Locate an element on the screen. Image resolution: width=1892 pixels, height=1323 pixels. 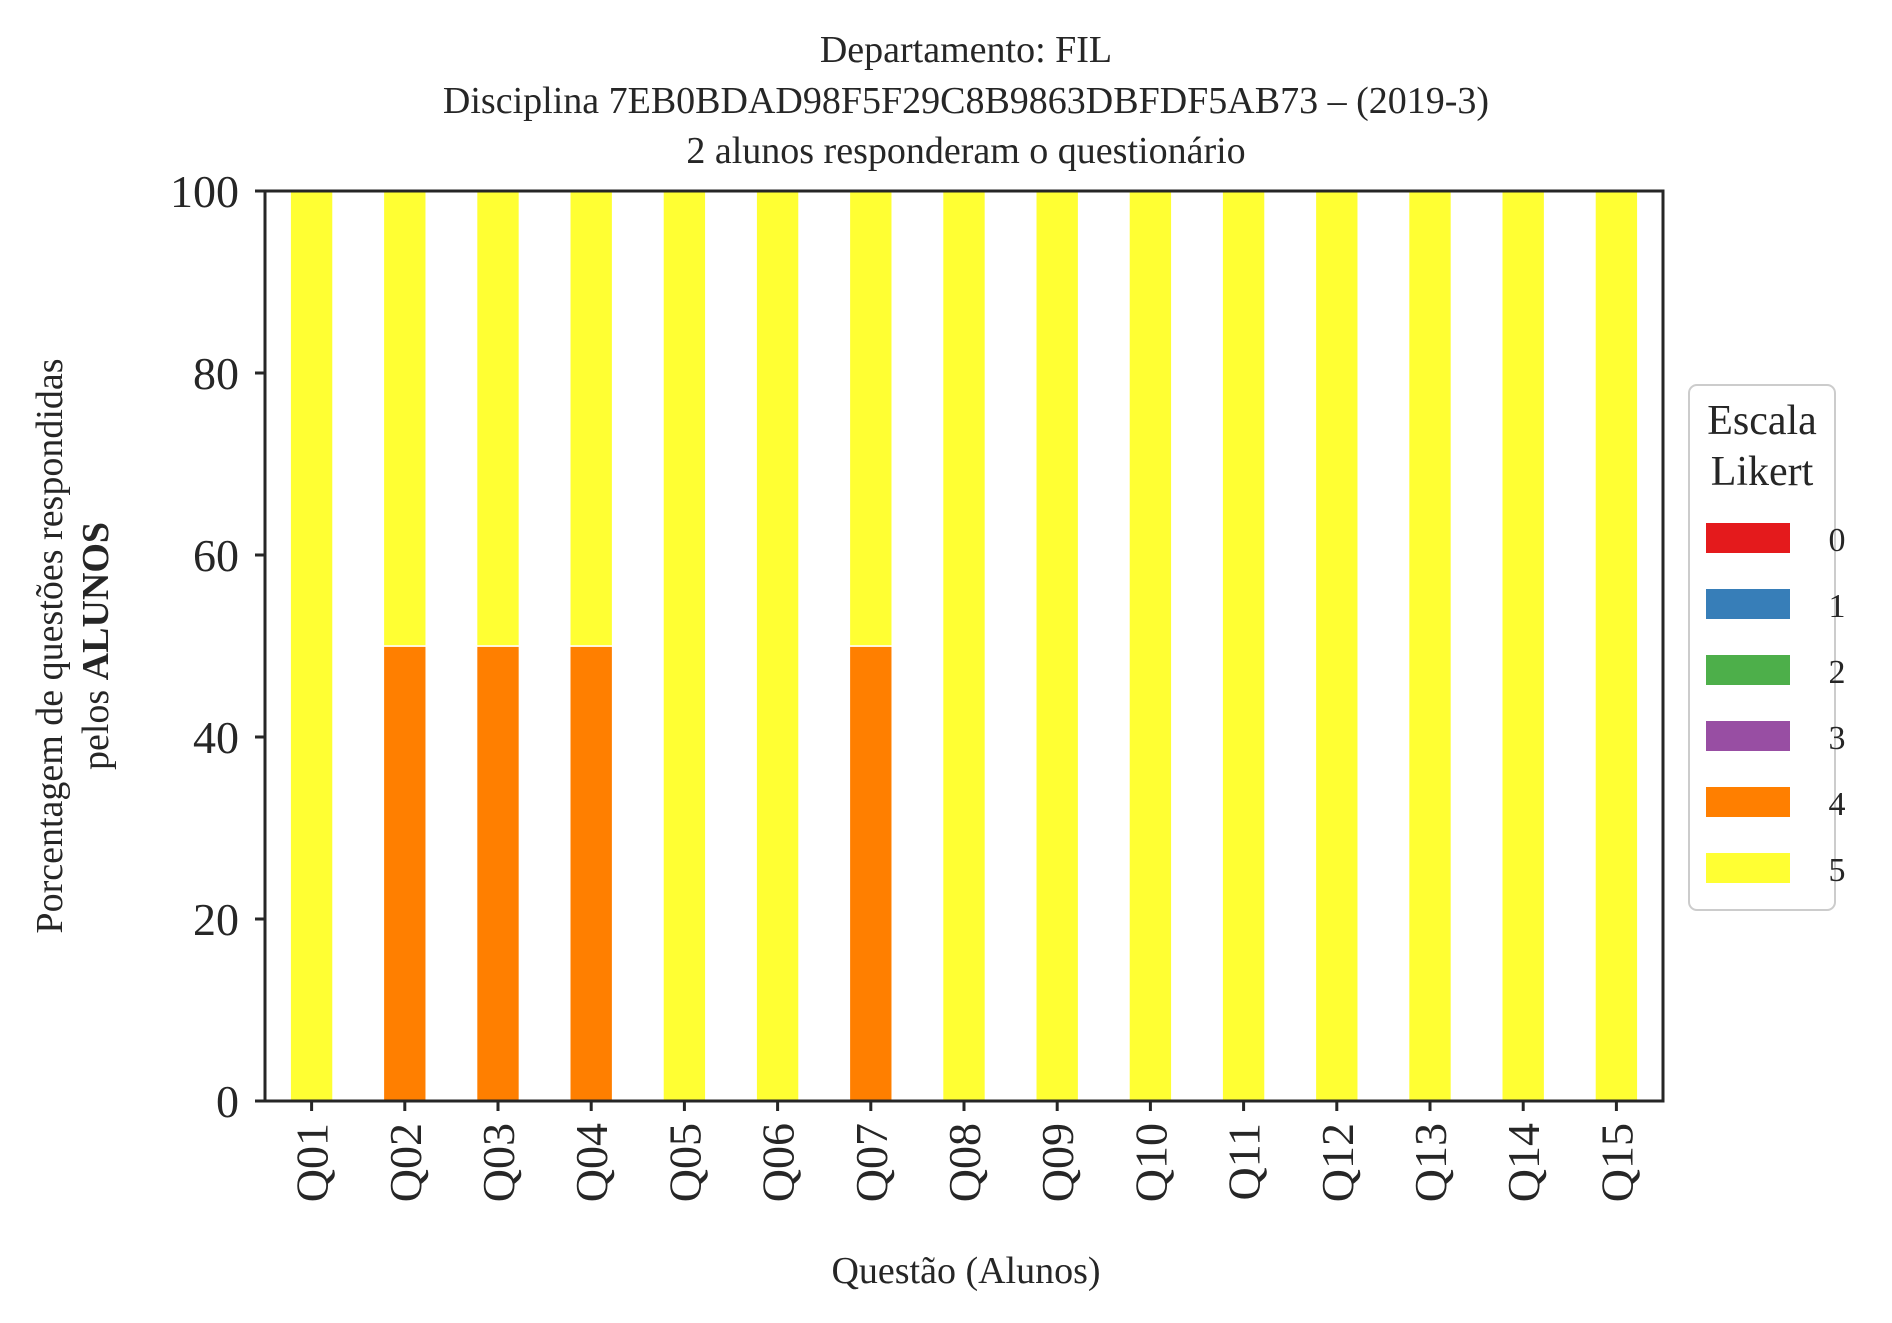
legend-frame is located at coordinates (1762, 647).